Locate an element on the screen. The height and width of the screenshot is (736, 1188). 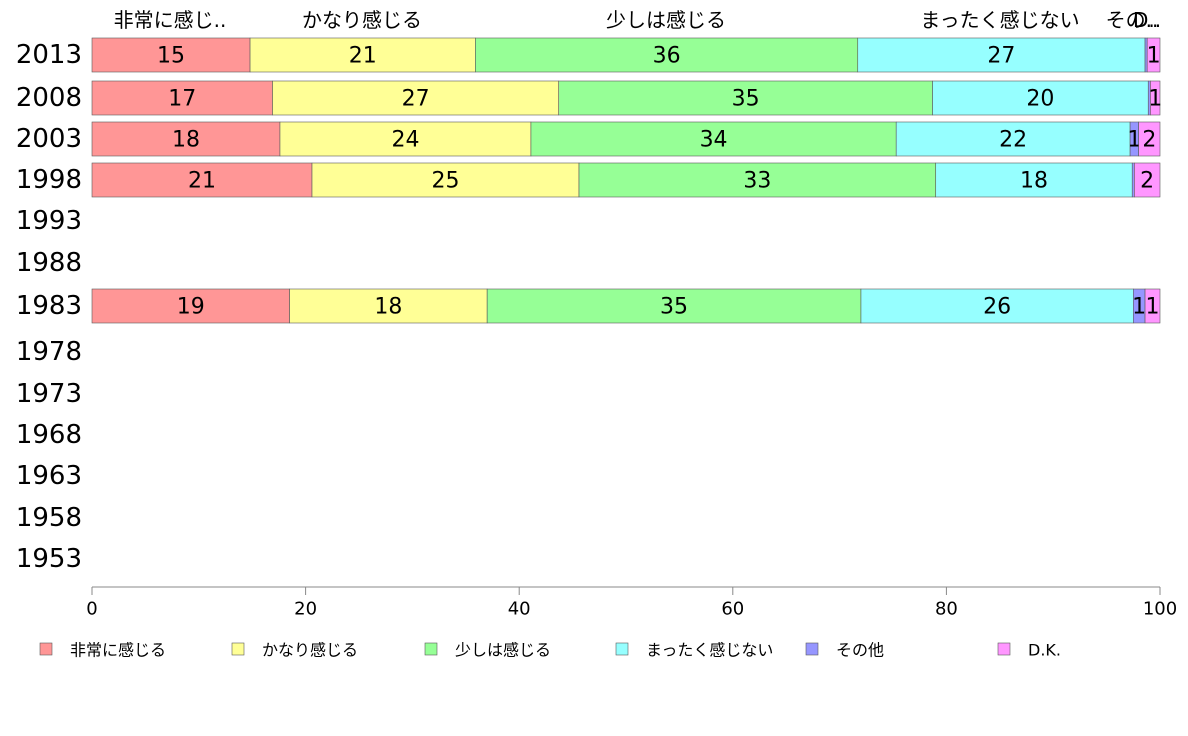
value-label: 34 is located at coordinates (714, 140).